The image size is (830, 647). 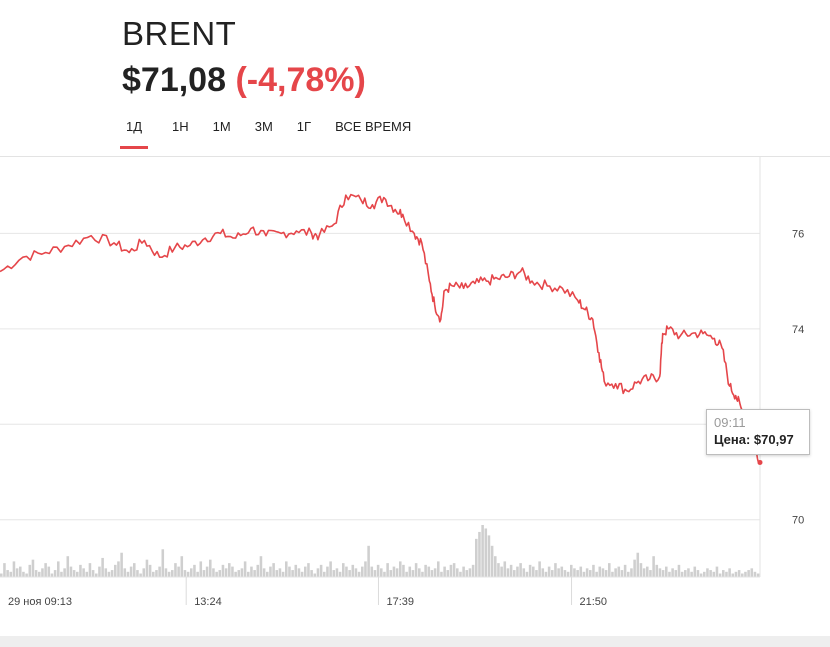 I want to click on header-divider, so click(x=415, y=156).